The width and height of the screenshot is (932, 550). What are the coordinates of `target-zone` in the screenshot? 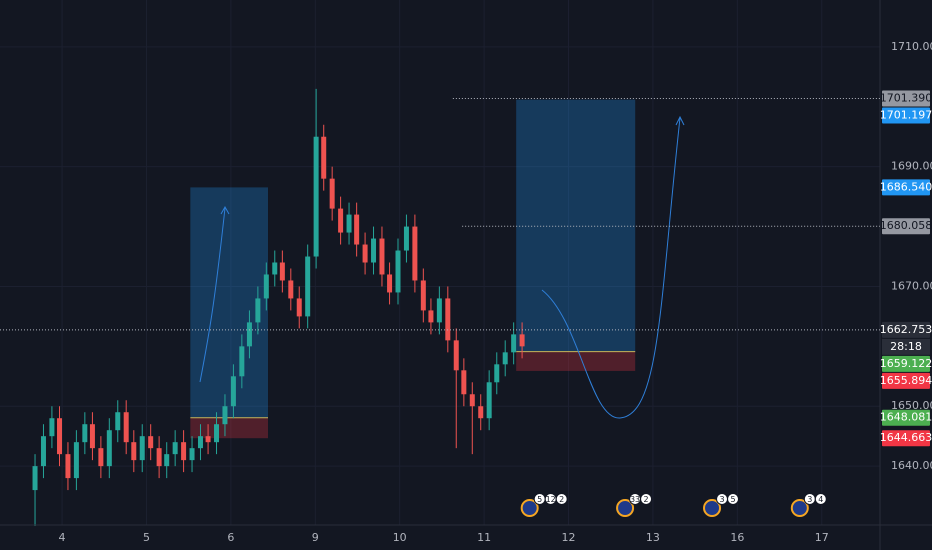 It's located at (576, 225).